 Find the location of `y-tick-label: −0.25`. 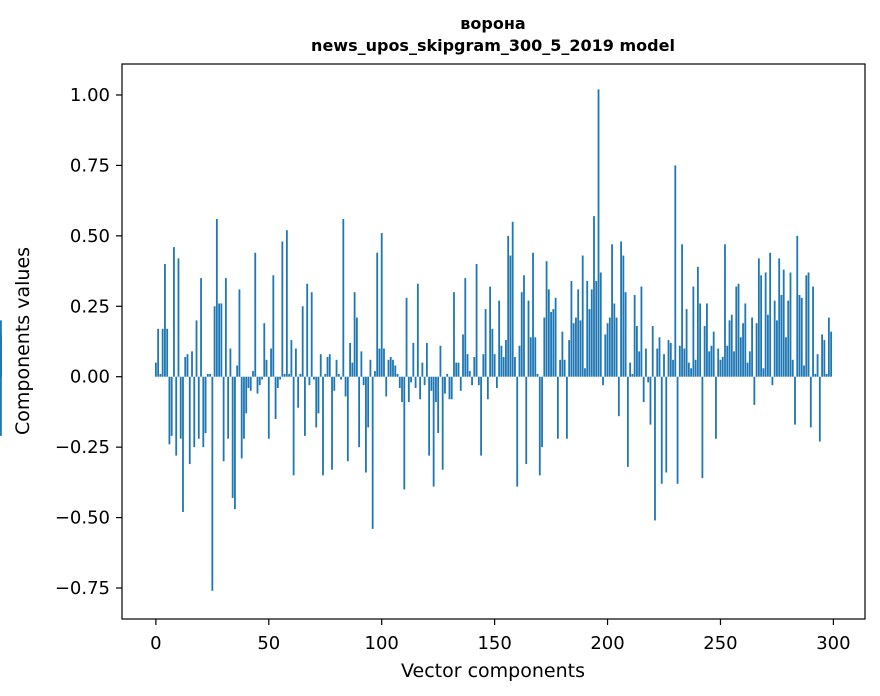

y-tick-label: −0.25 is located at coordinates (82, 447).